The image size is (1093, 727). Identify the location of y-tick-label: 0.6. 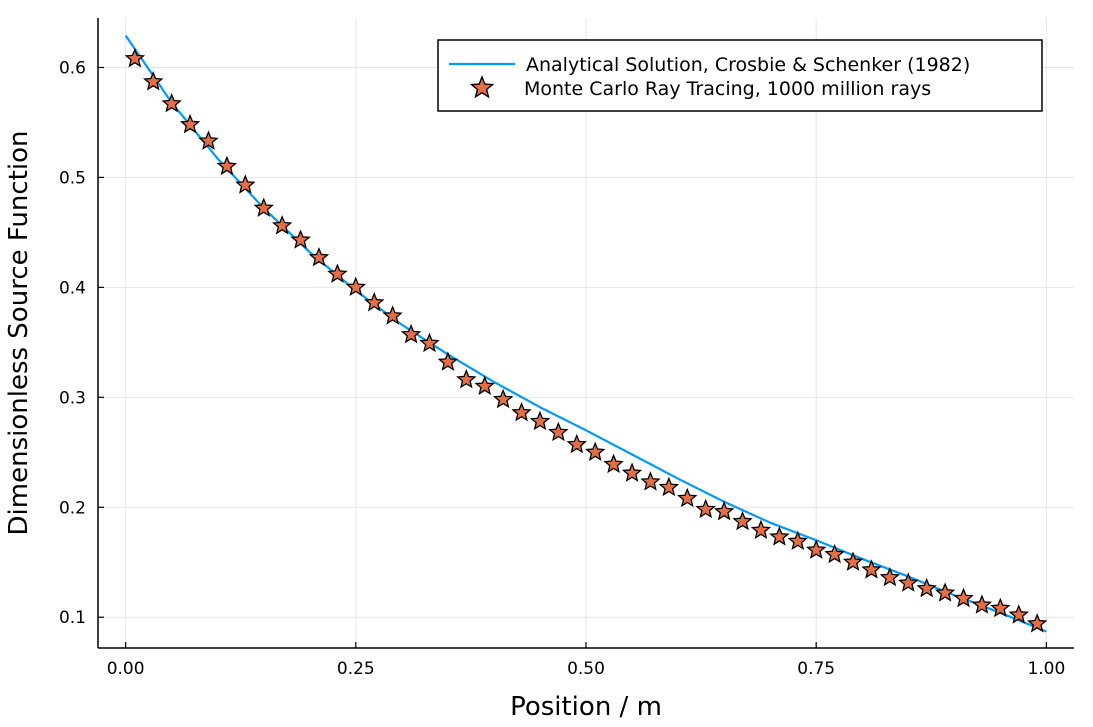
(72, 68).